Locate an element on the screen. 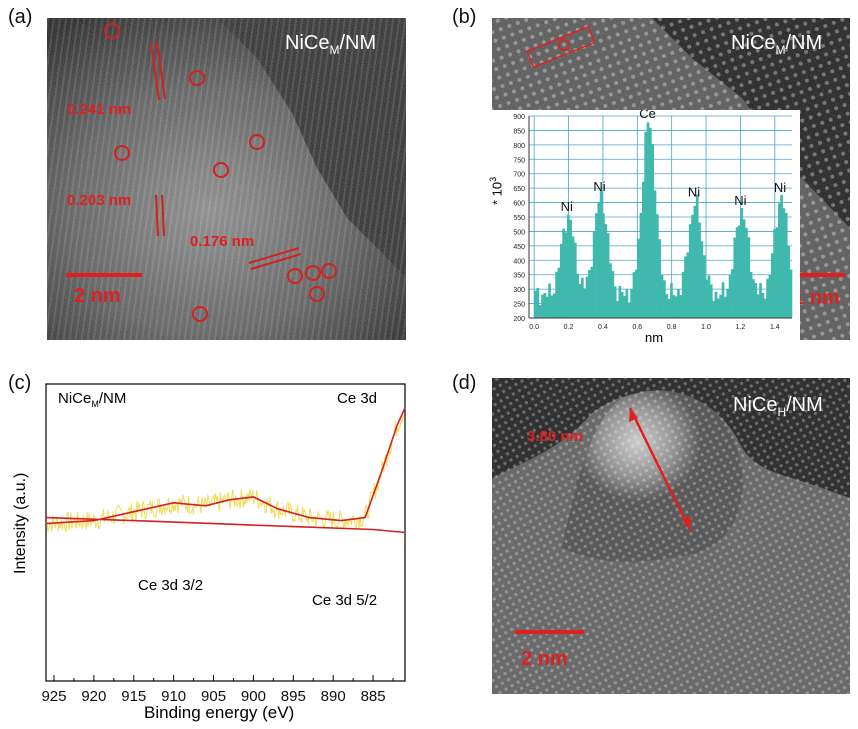 Image resolution: width=858 pixels, height=729 pixels. panel-label-d: (d) is located at coordinates (464, 383).